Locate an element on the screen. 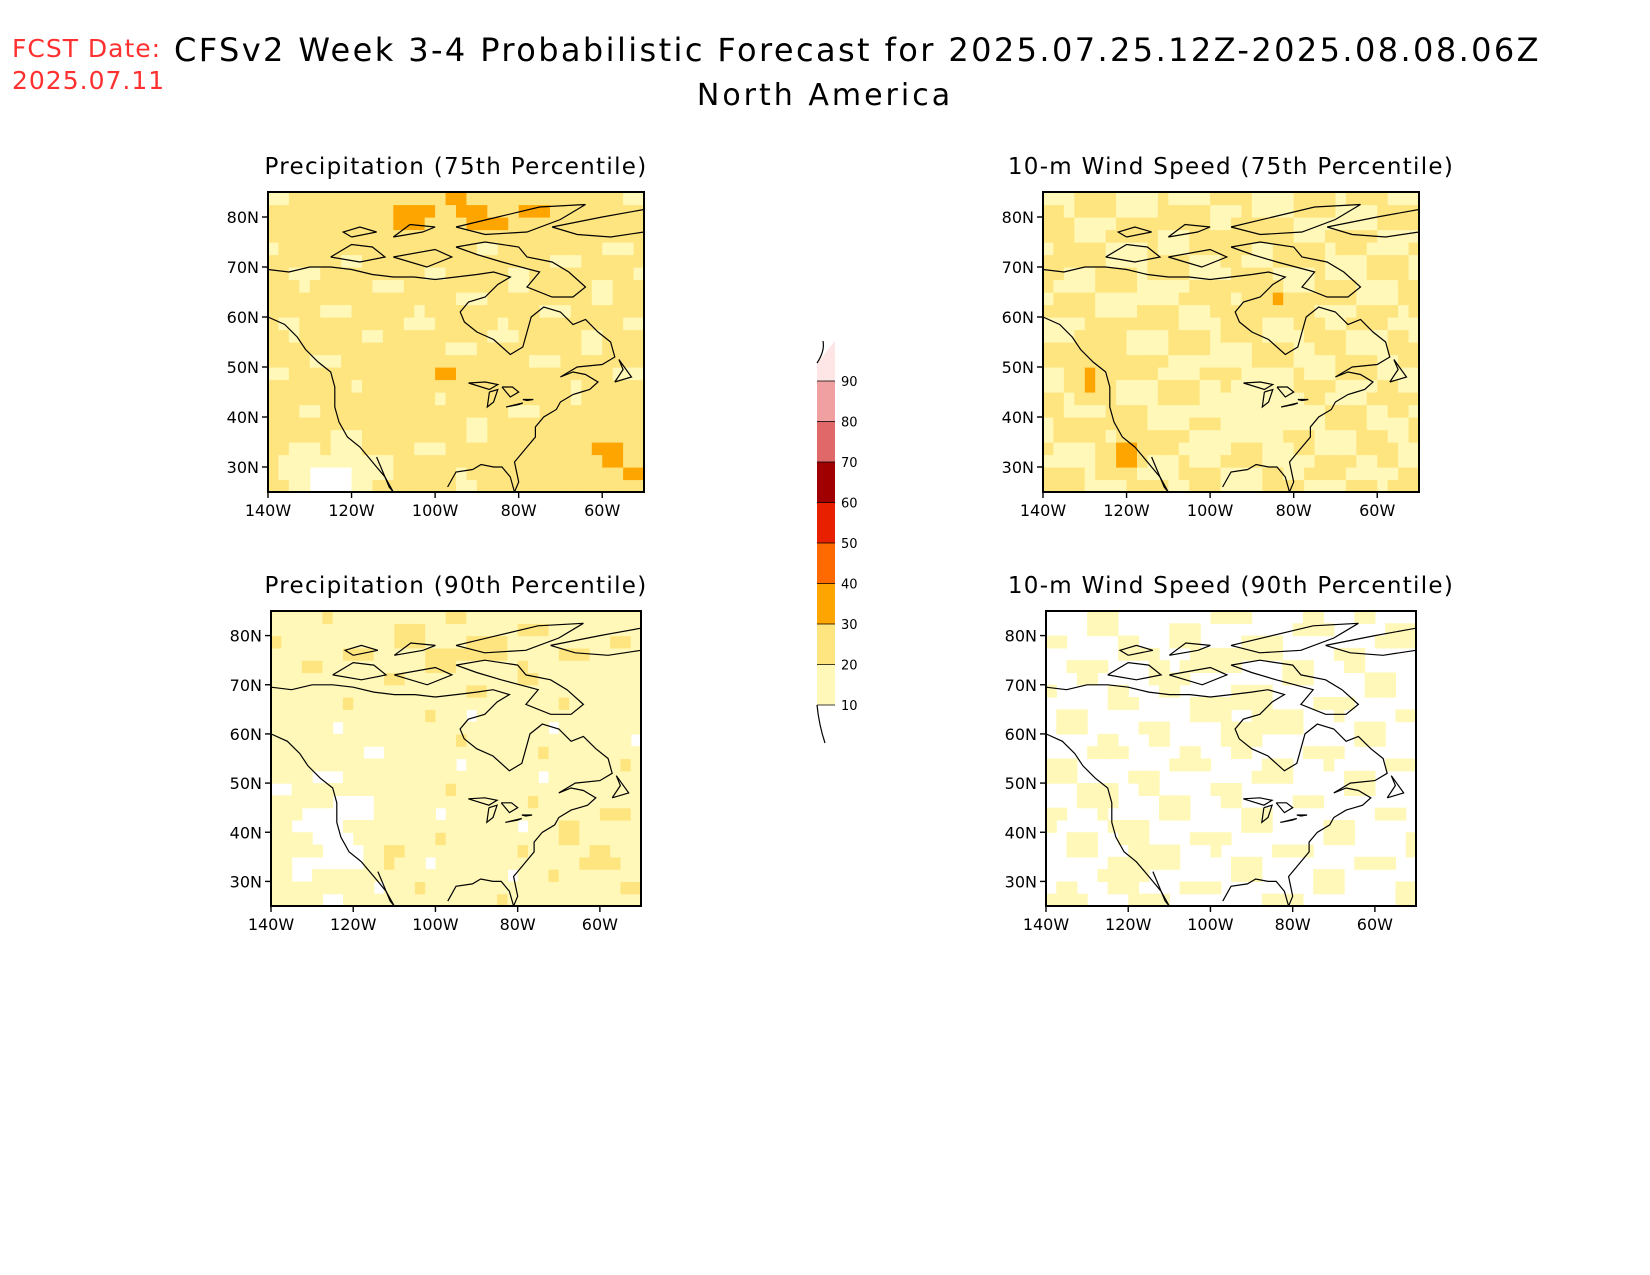 The height and width of the screenshot is (1275, 1650). lat-tick-label: 60N is located at coordinates (1018, 317).